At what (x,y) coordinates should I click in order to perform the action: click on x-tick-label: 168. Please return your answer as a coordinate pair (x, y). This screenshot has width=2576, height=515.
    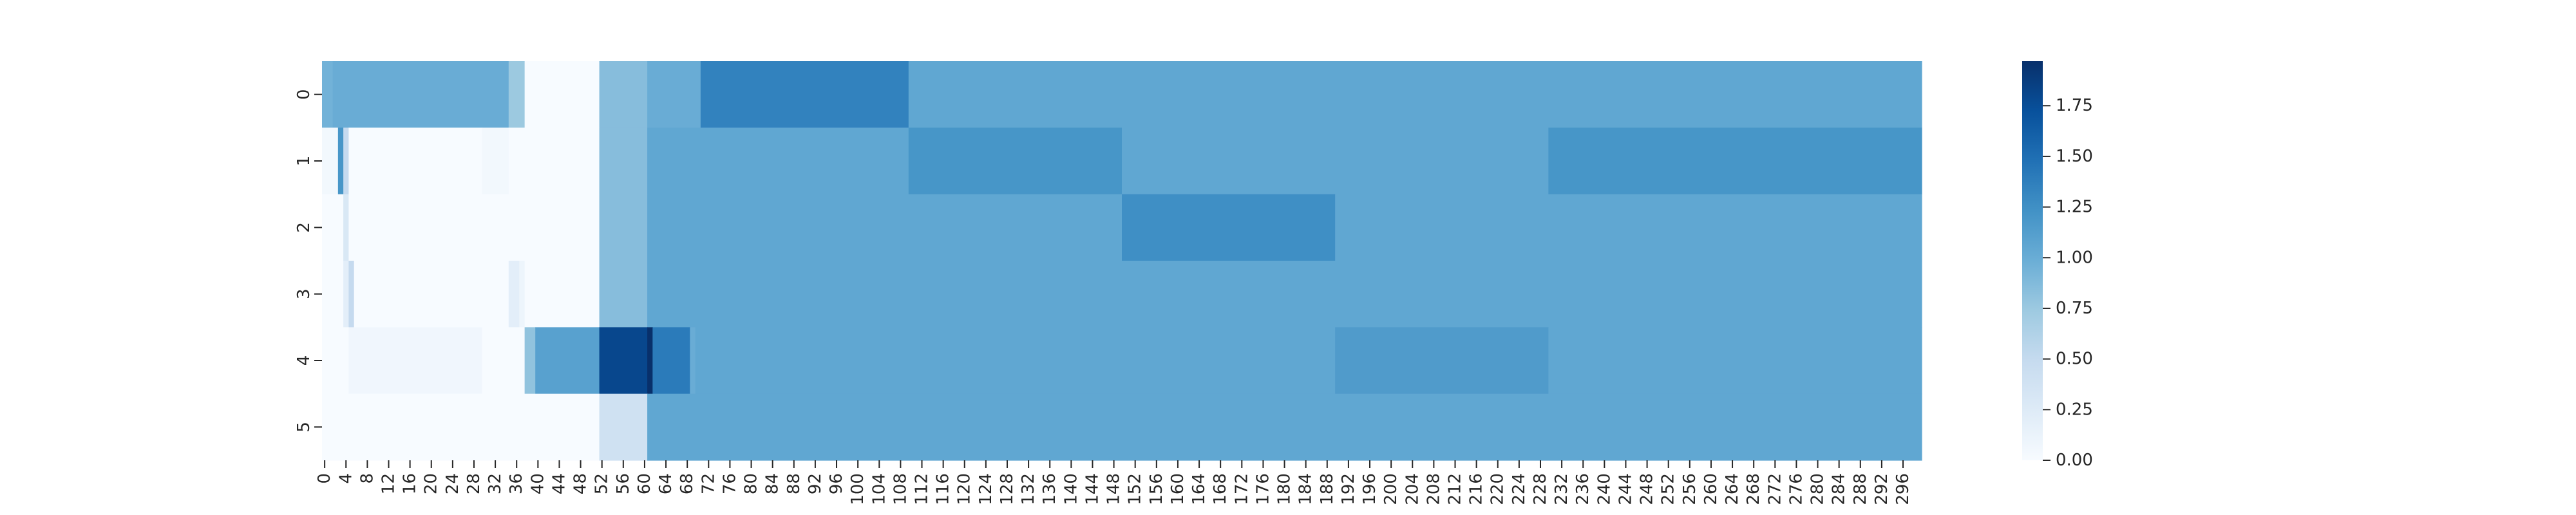
    Looking at the image, I should click on (1221, 489).